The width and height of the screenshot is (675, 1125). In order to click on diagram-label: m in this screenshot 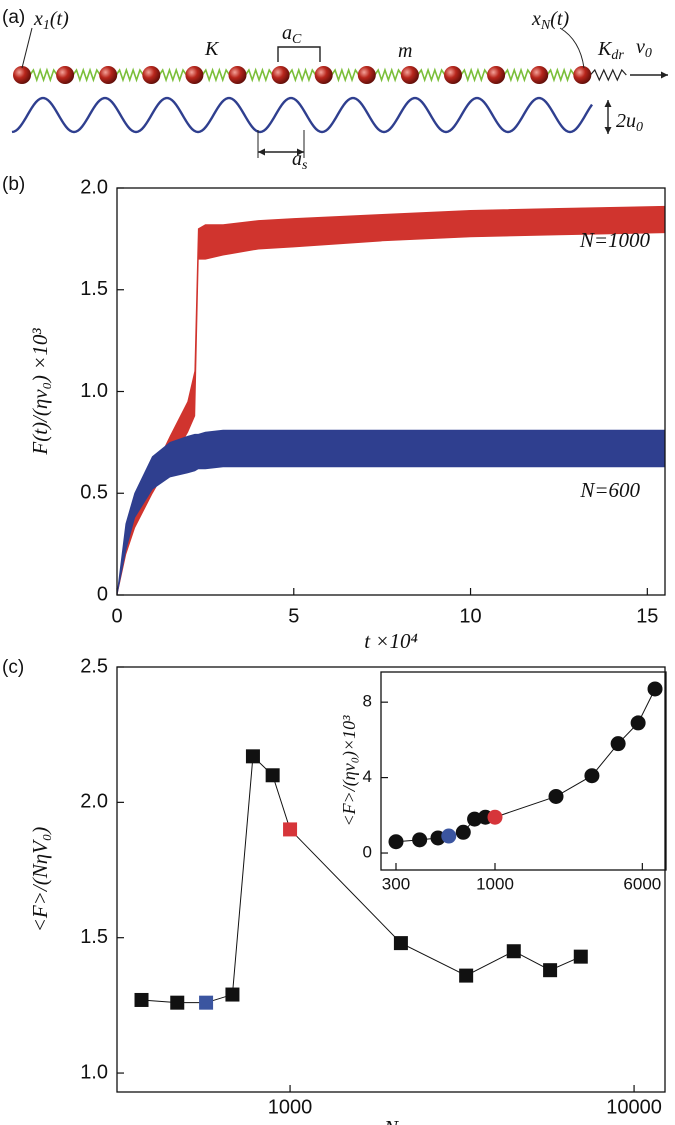, I will do `click(405, 51)`.